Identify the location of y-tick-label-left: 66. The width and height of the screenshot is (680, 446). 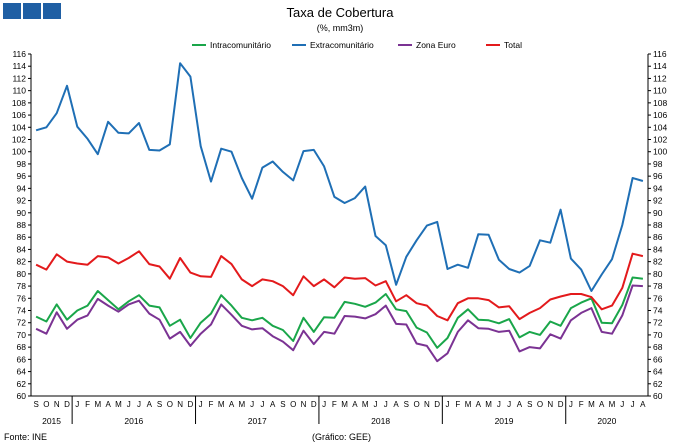
(22, 359).